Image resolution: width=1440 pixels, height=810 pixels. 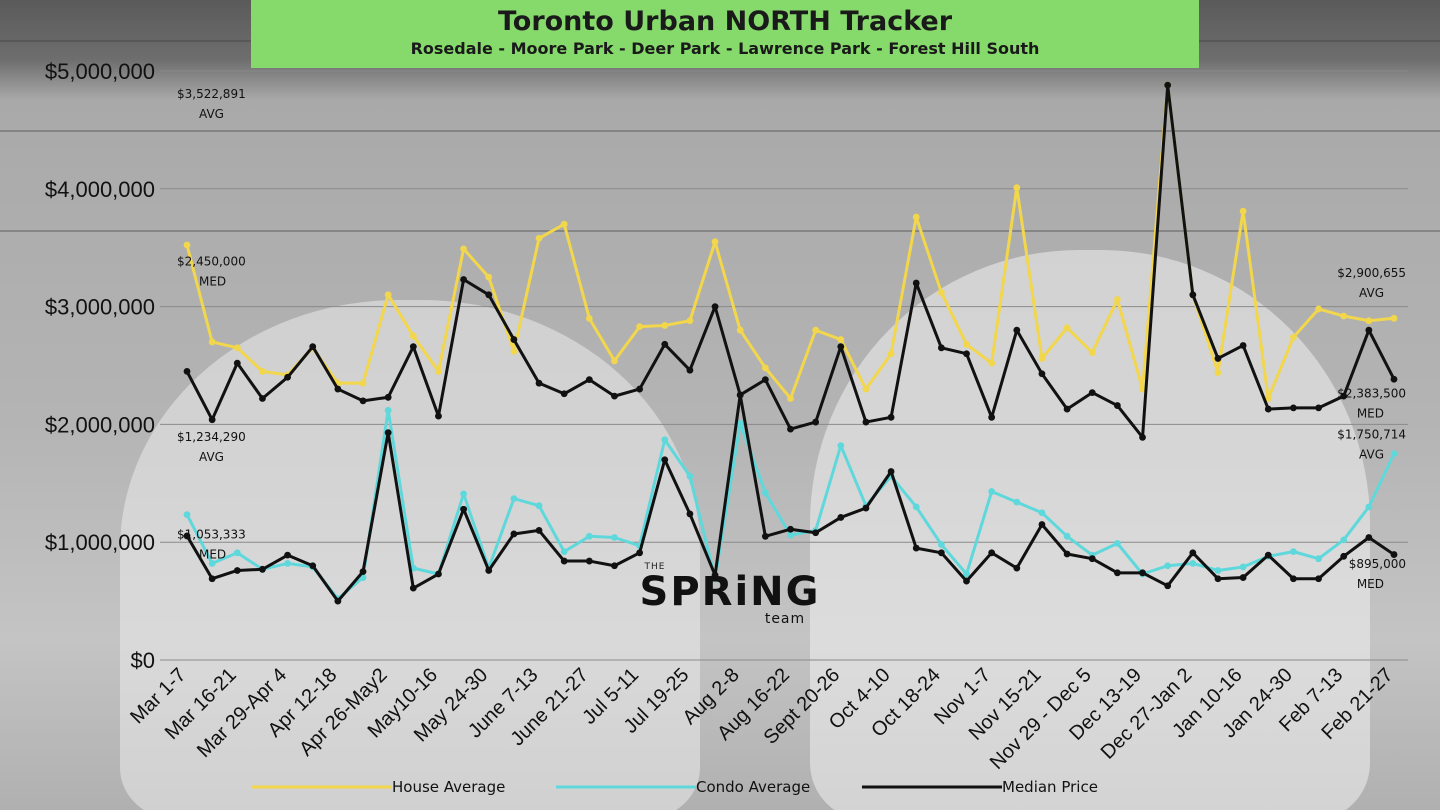 I want to click on logo-suffix: team, so click(x=785, y=619).